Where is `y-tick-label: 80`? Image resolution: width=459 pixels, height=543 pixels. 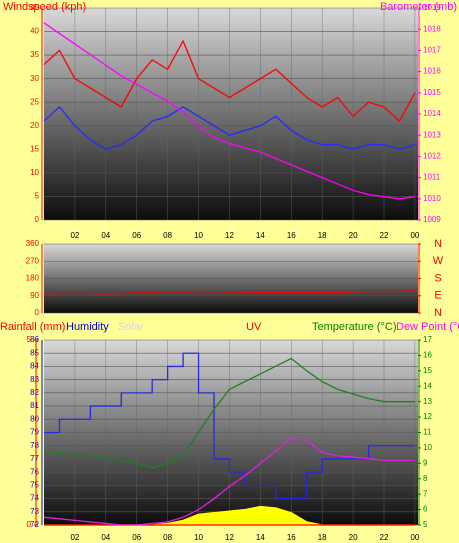 y-tick-label: 80 is located at coordinates (34, 418).